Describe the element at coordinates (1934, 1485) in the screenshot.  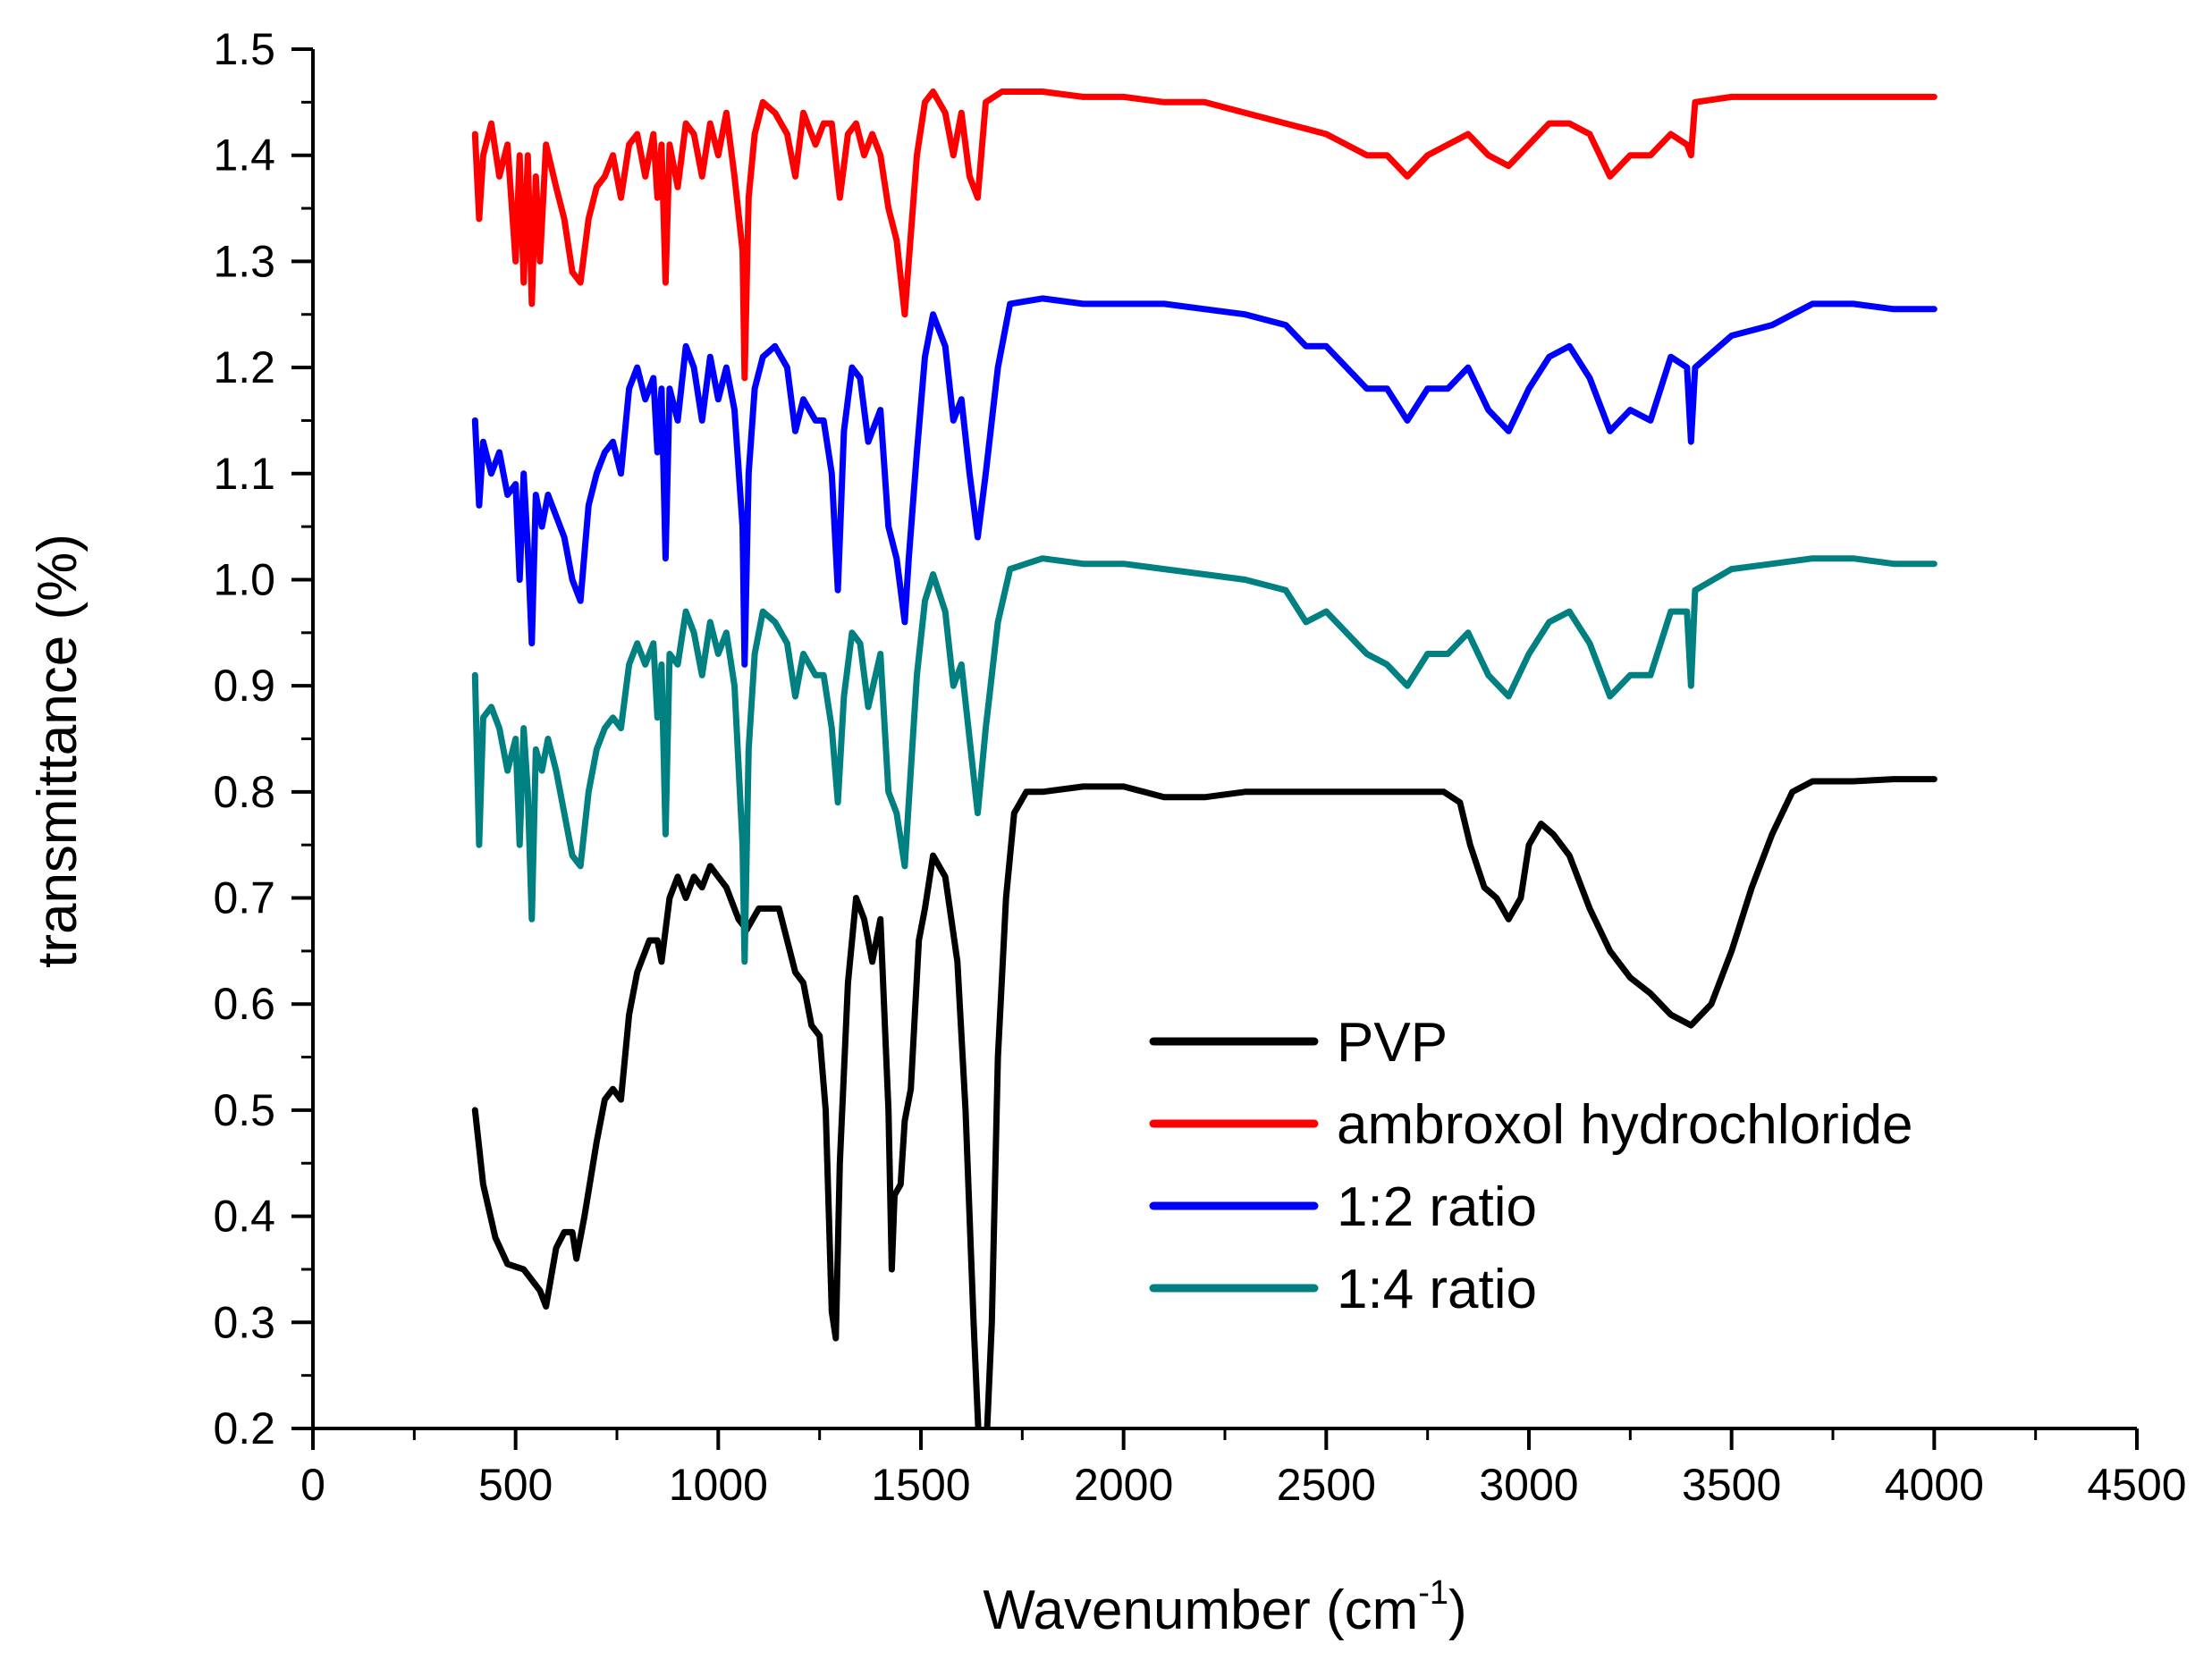
I see `x-tick-label: 4000` at that location.